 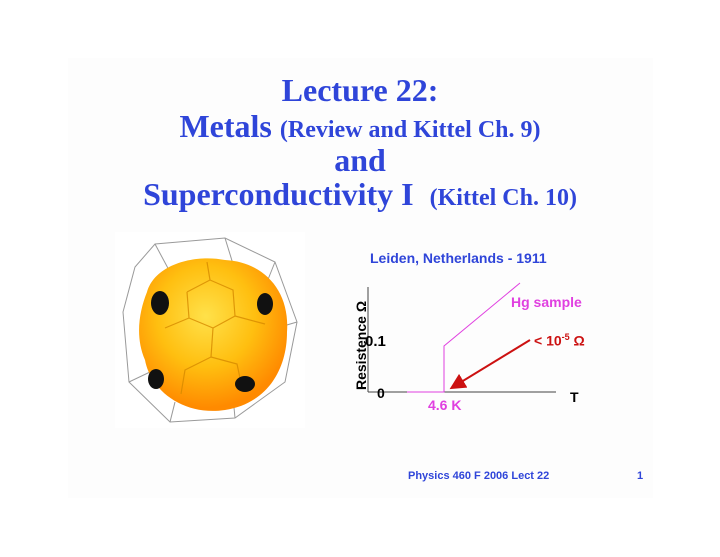 What do you see at coordinates (458, 258) in the screenshot?
I see `graph-heading: Leiden, Netherlands - 1911` at bounding box center [458, 258].